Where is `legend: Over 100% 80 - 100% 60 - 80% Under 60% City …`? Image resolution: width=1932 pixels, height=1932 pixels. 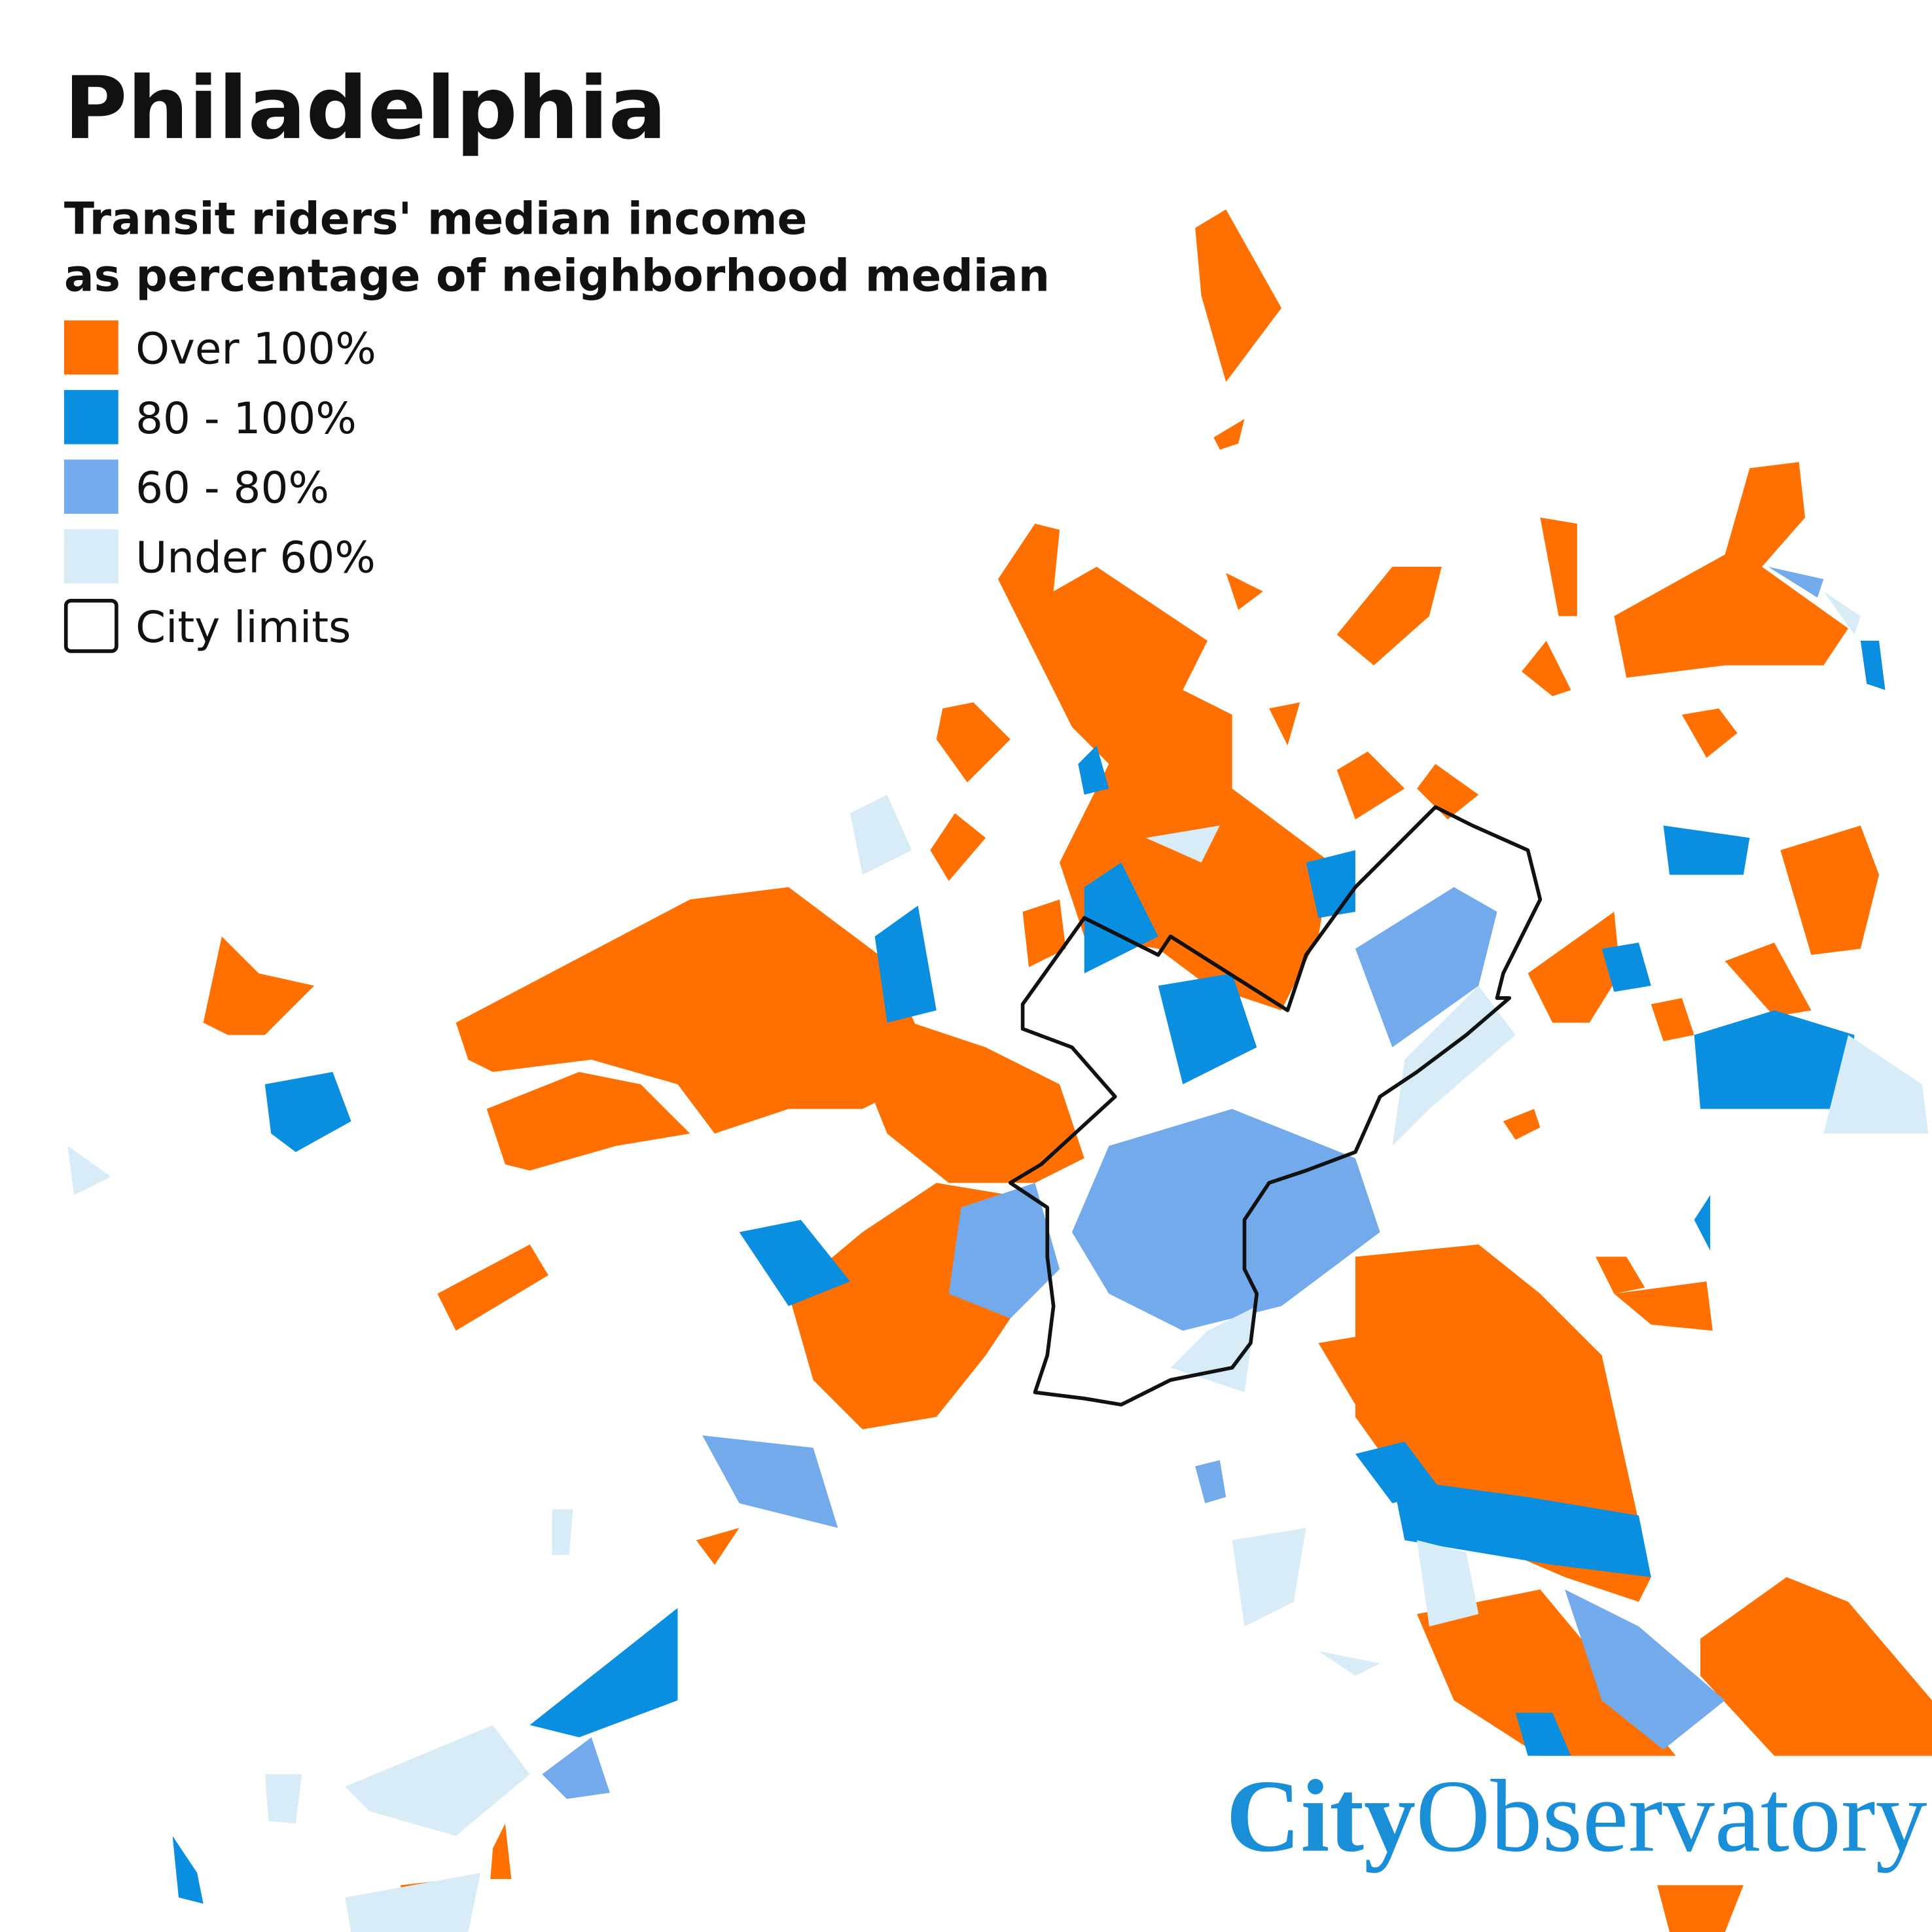
legend: Over 100% 80 - 100% 60 - 80% Under 60% City … is located at coordinates (219, 486).